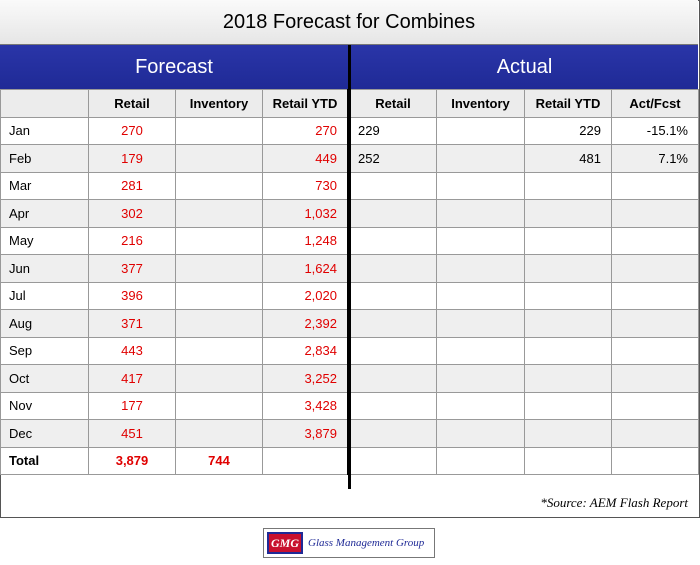  I want to click on actual-header: Actual, so click(524, 67).